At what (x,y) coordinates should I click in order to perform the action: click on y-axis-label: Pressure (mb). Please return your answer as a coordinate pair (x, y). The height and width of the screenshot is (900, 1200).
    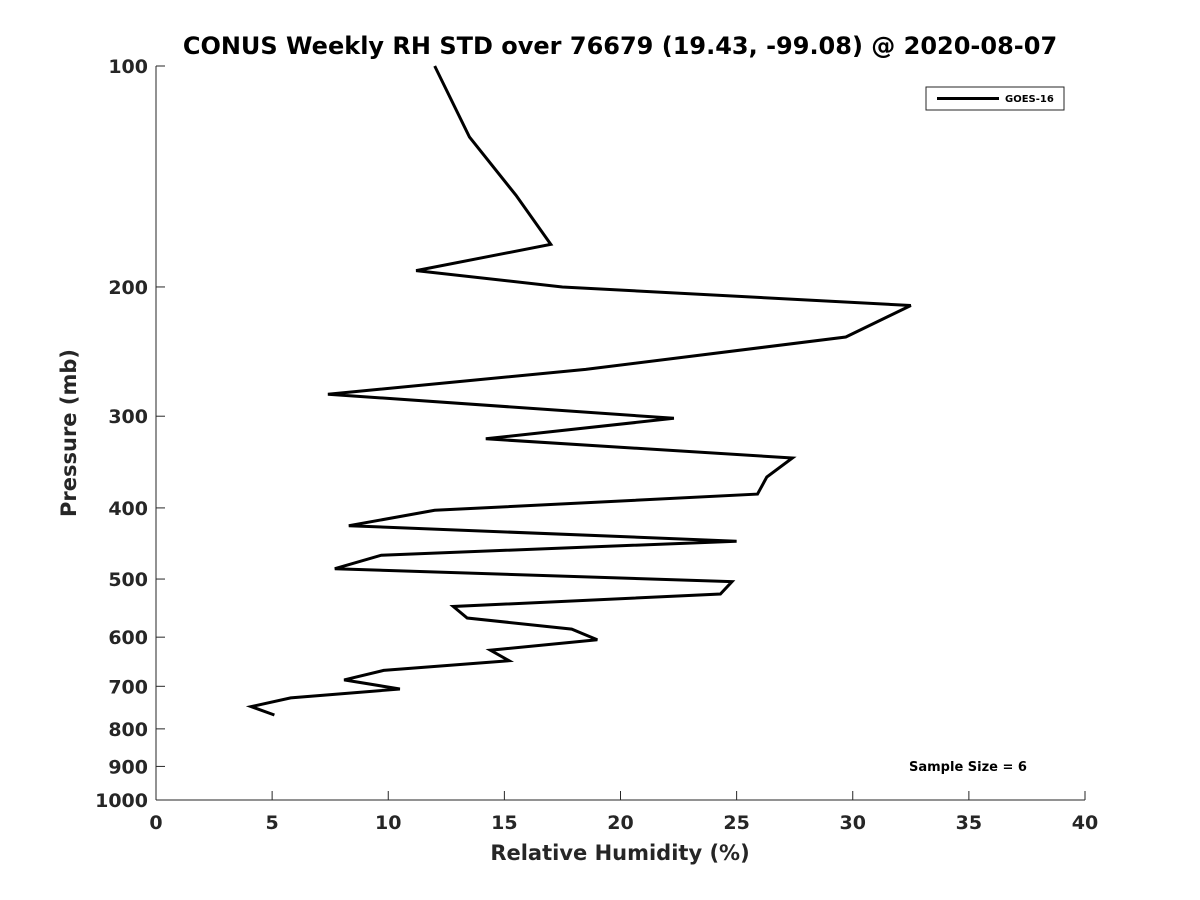
    Looking at the image, I should click on (69, 433).